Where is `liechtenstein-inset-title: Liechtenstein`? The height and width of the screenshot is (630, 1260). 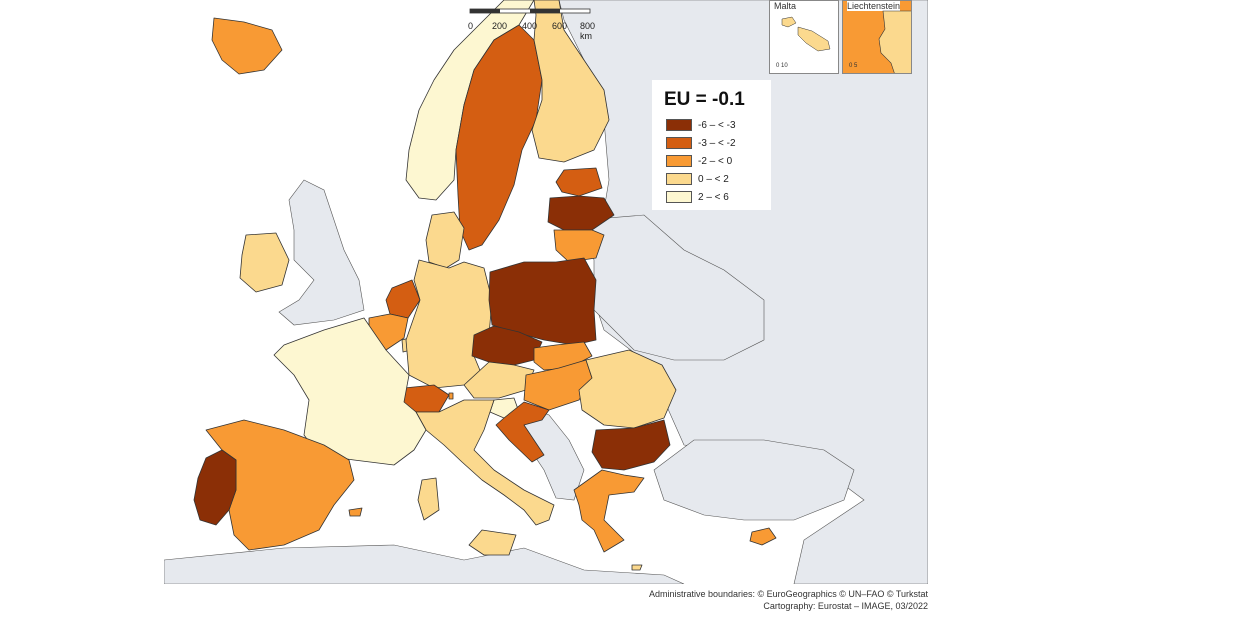 liechtenstein-inset-title: Liechtenstein is located at coordinates (874, 6).